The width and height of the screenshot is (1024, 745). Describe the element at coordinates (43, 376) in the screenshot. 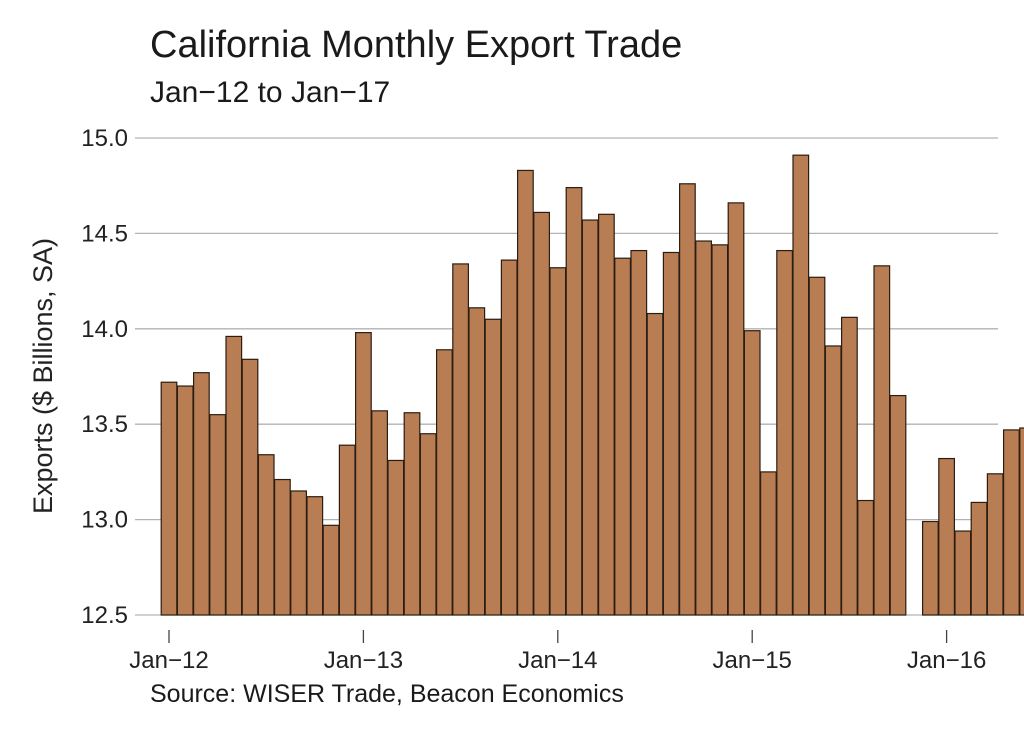

I see `y-axis-label: Exports ($ Billions, SA)` at that location.